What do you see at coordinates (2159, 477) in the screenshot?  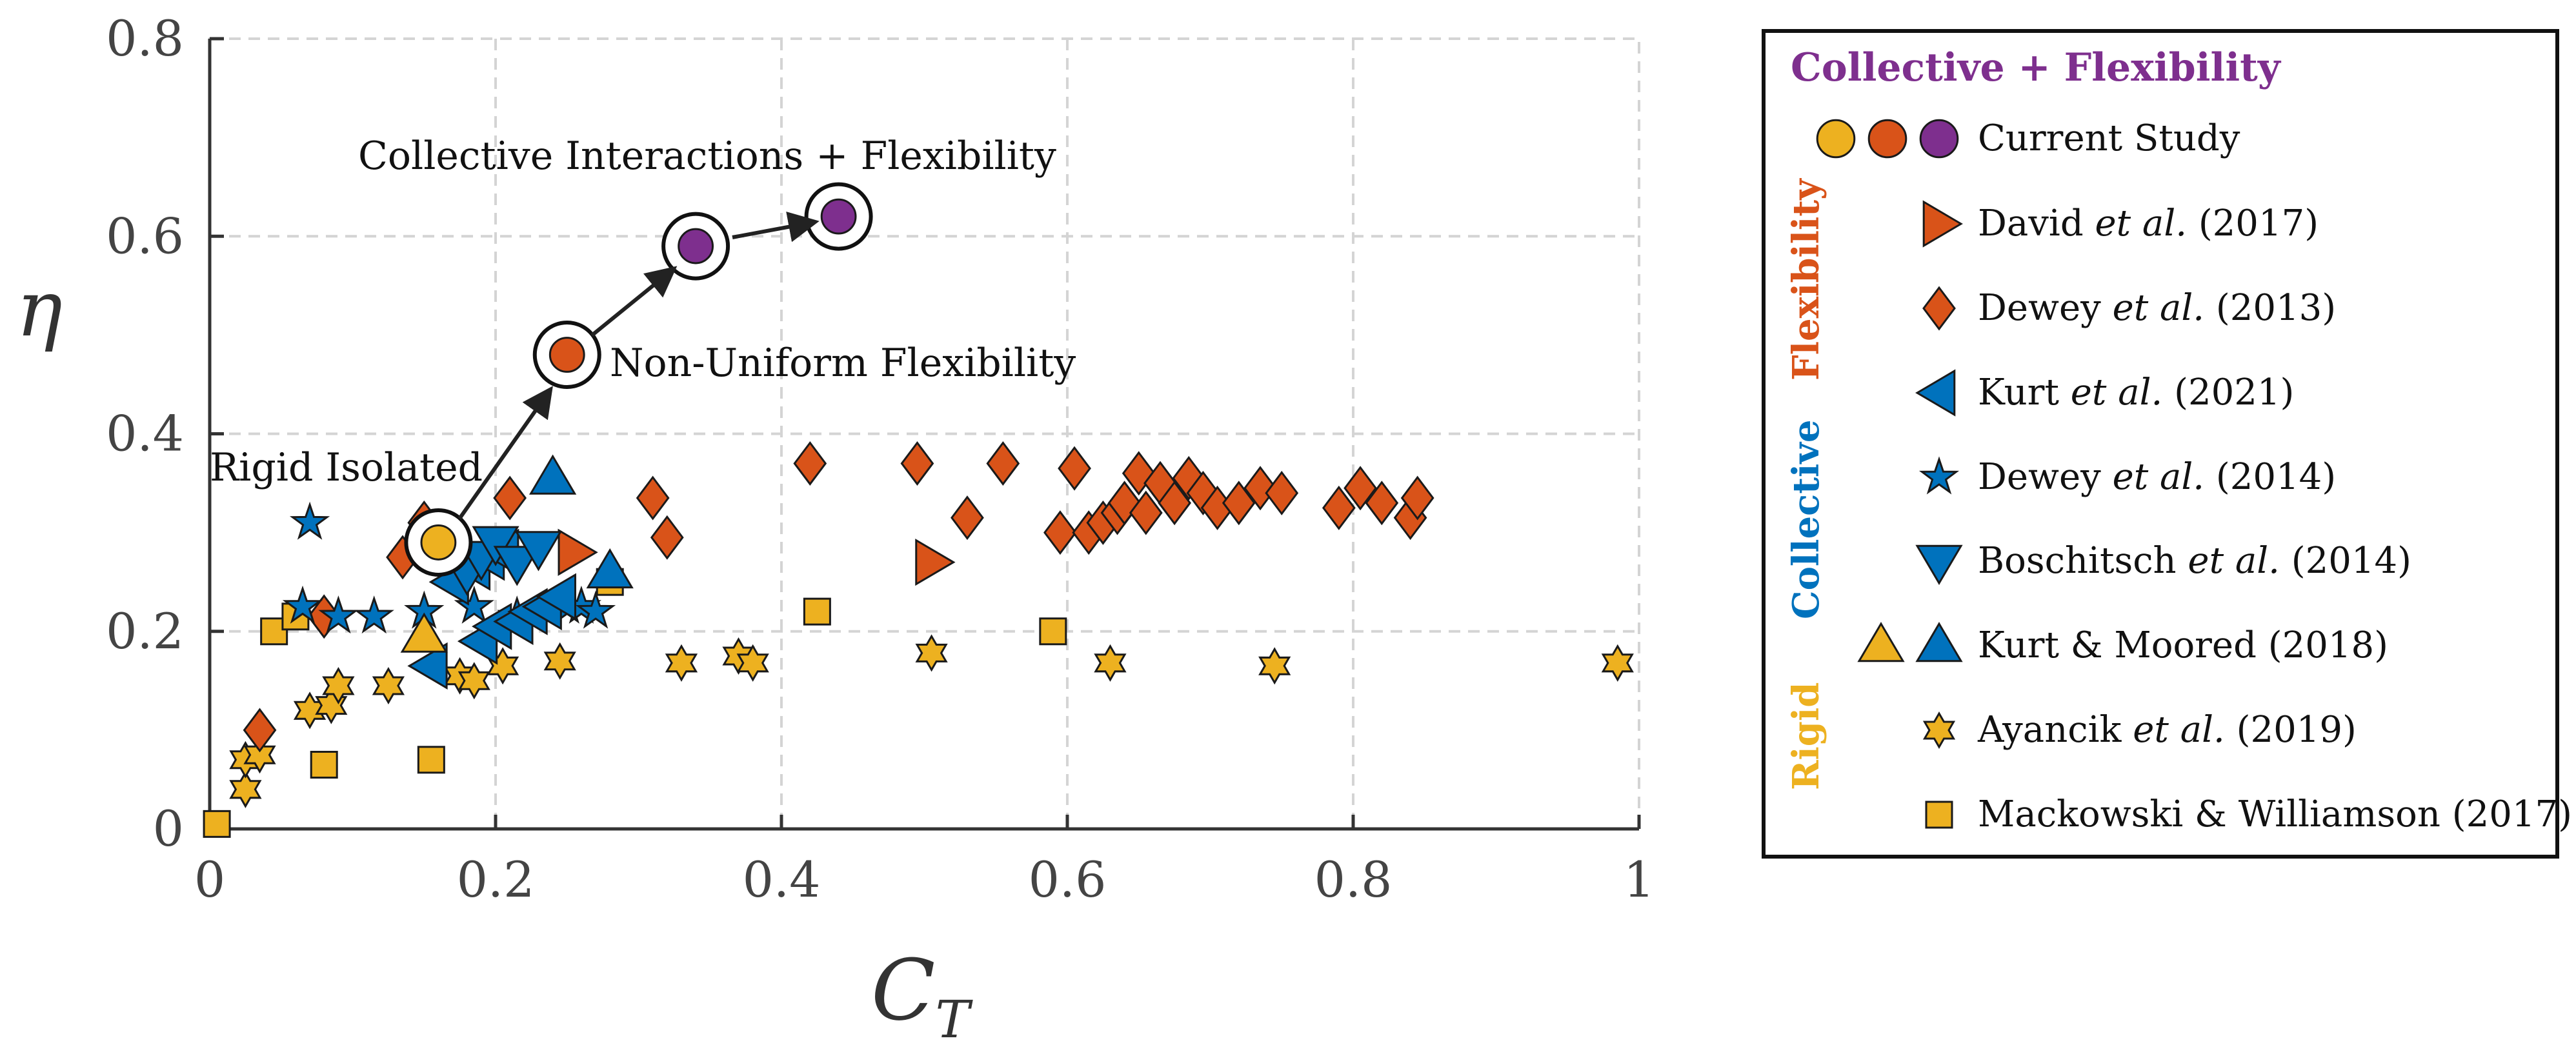 I see `legend-dewey14-etal: et al.` at bounding box center [2159, 477].